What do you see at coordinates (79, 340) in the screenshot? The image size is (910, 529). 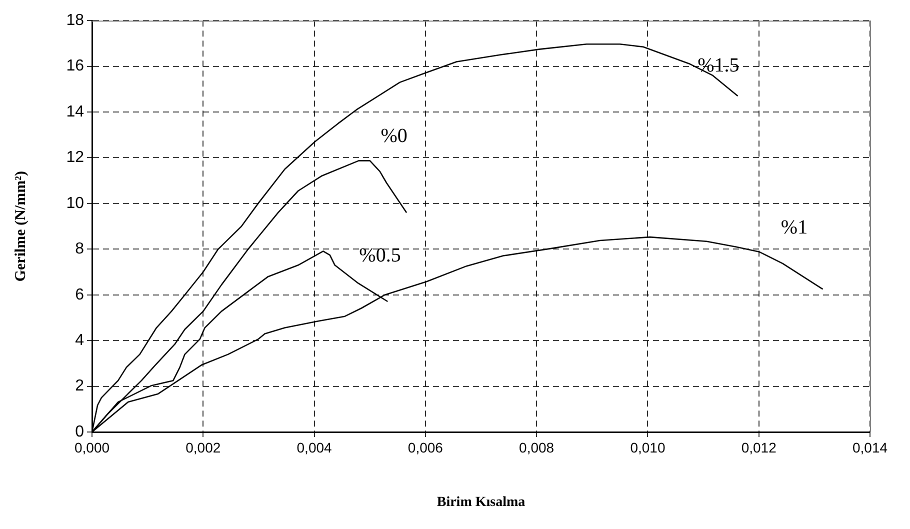 I see `y-tick-label: 4` at bounding box center [79, 340].